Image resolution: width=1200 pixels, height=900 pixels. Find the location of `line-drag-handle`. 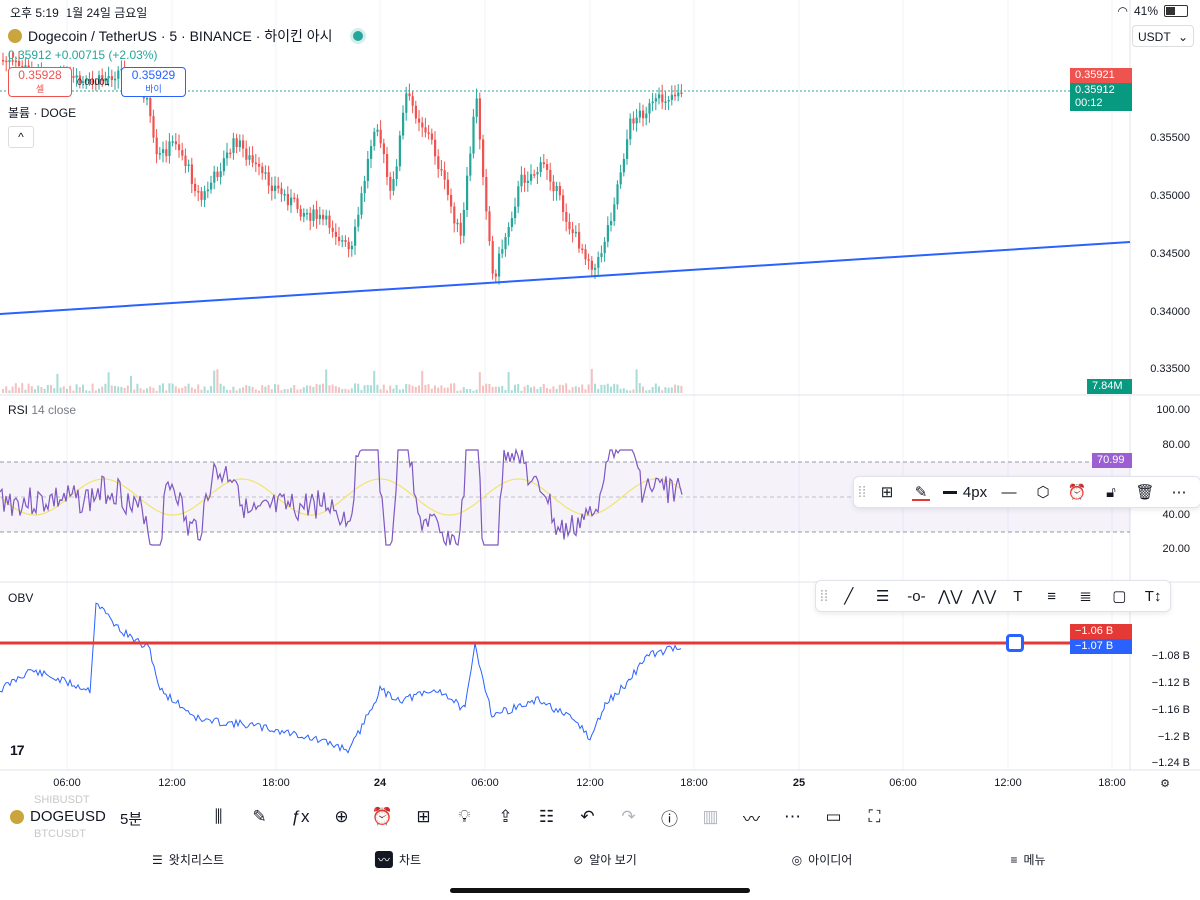

line-drag-handle is located at coordinates (1015, 643).